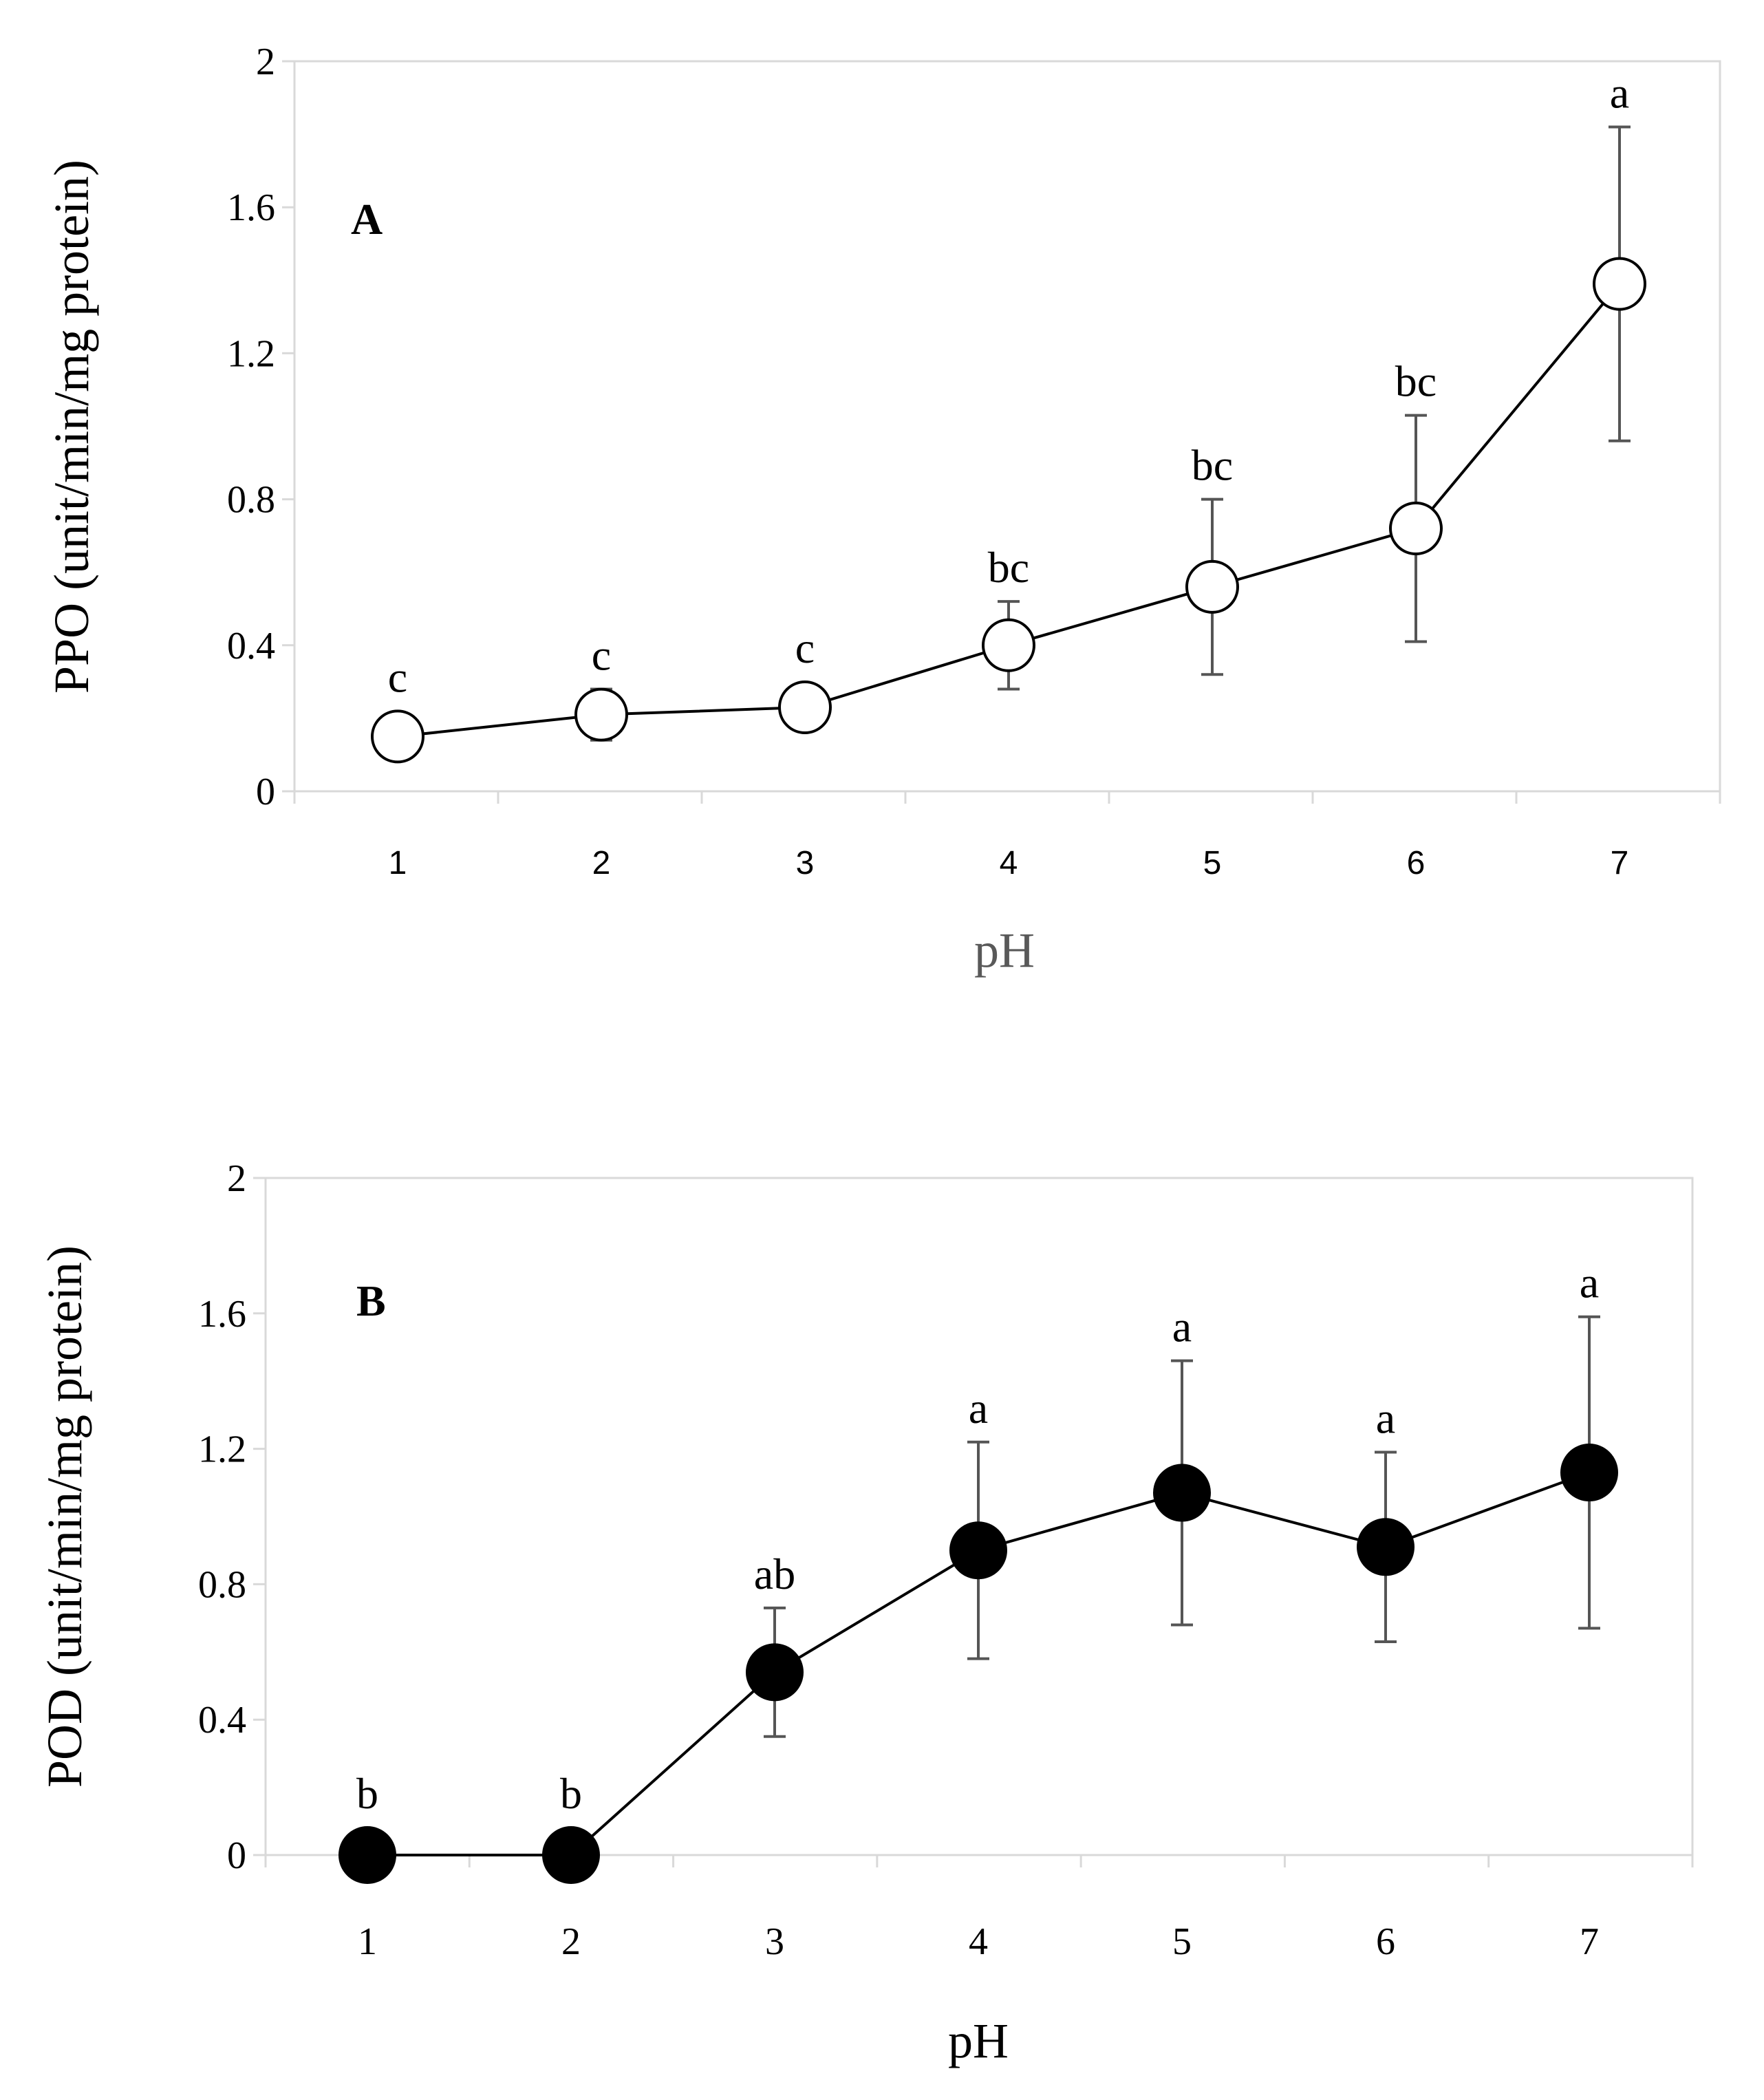  I want to click on y-axis-title: PPO (unit/min/mg protein), so click(71, 427).